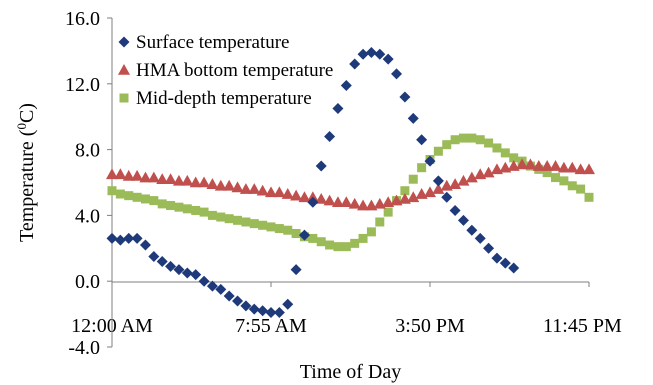  I want to click on series-triangle-points, so click(350, 184).